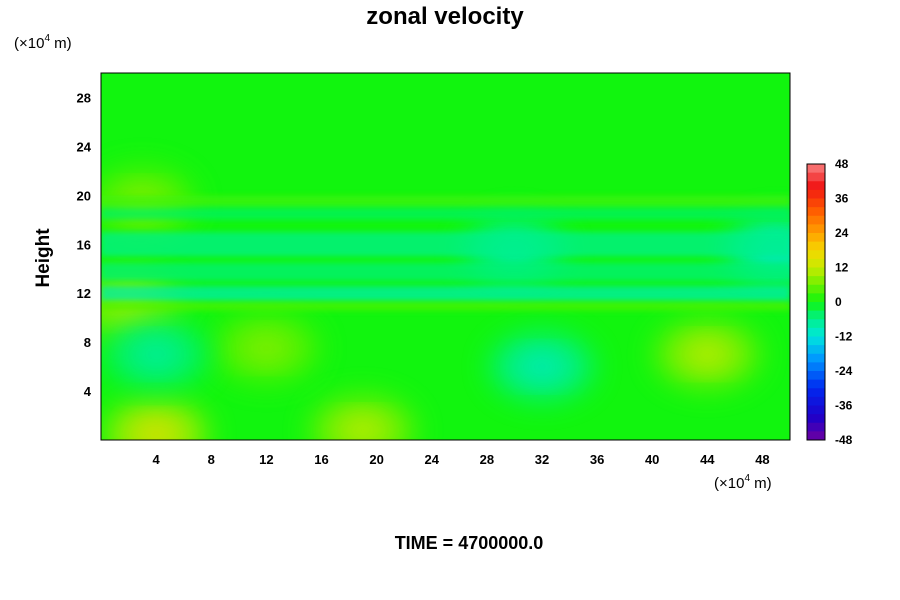 Image resolution: width=900 pixels, height=600 pixels. Describe the element at coordinates (707, 459) in the screenshot. I see `x-tick-label: 44` at that location.